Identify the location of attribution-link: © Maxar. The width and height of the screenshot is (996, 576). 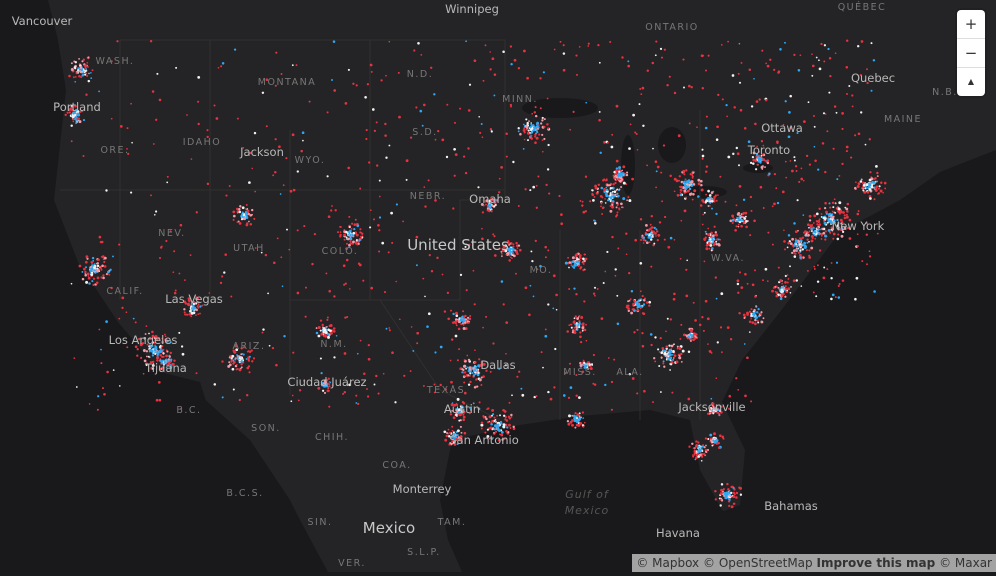
(965, 563).